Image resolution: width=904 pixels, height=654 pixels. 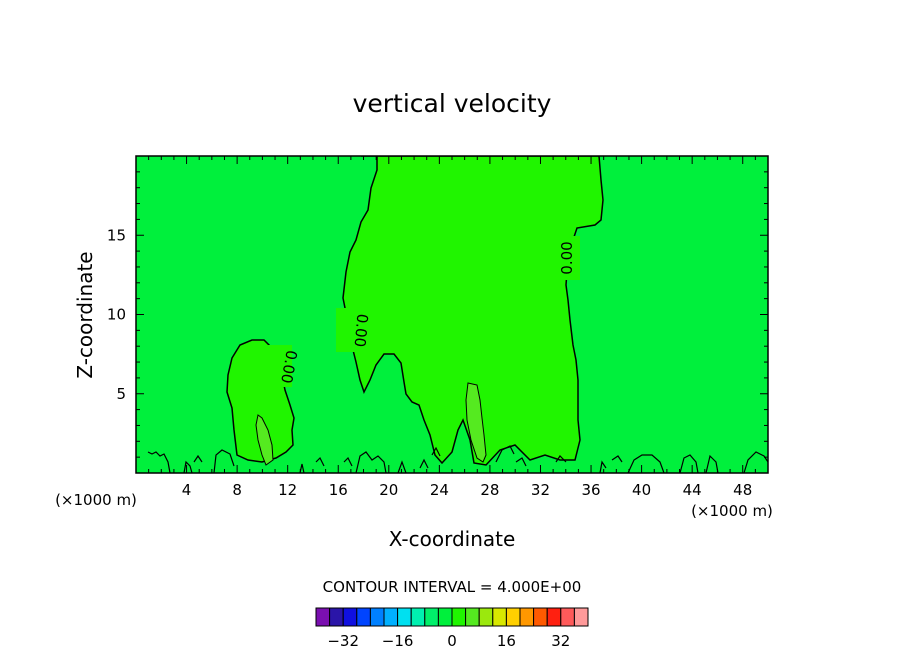 I want to click on x-tick-label: 40, so click(x=641, y=490).